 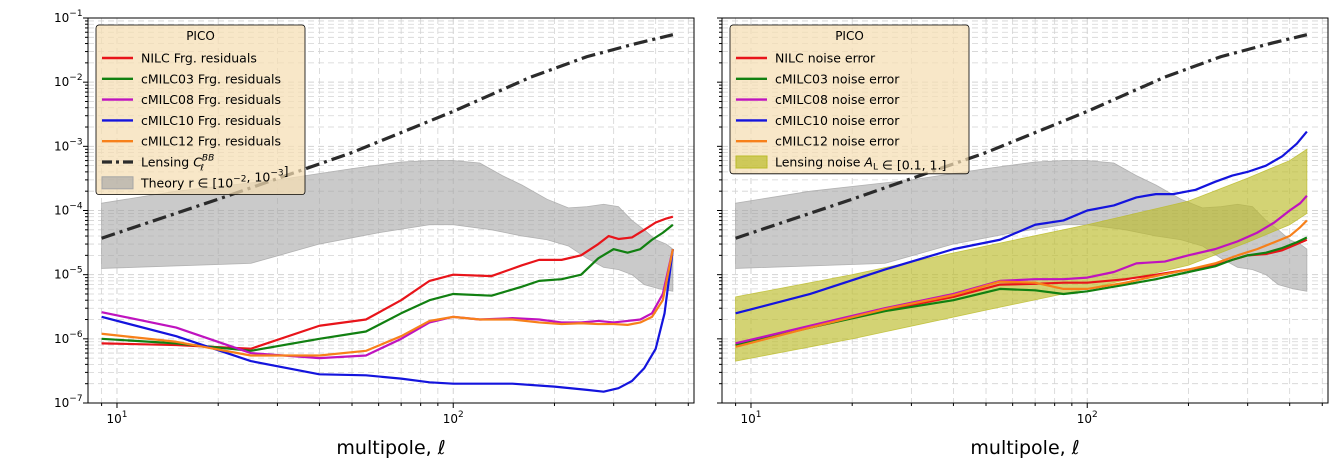 What do you see at coordinates (211, 78) in the screenshot?
I see `legend-label-cmilc03-frg-residuals: cMILC03 Frg. residuals` at bounding box center [211, 78].